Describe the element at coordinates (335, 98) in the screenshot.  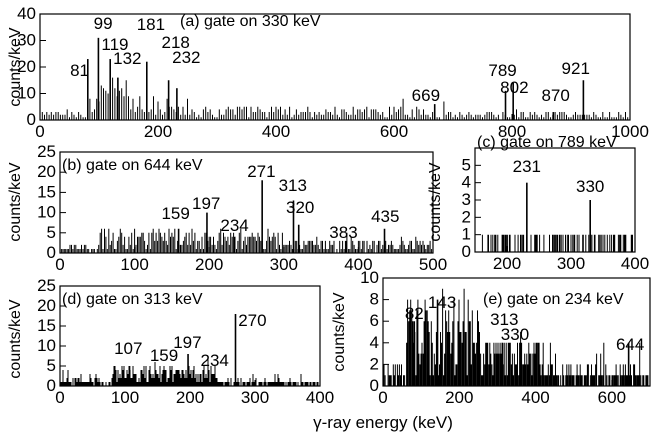
I see `panel-a-histogram` at that location.